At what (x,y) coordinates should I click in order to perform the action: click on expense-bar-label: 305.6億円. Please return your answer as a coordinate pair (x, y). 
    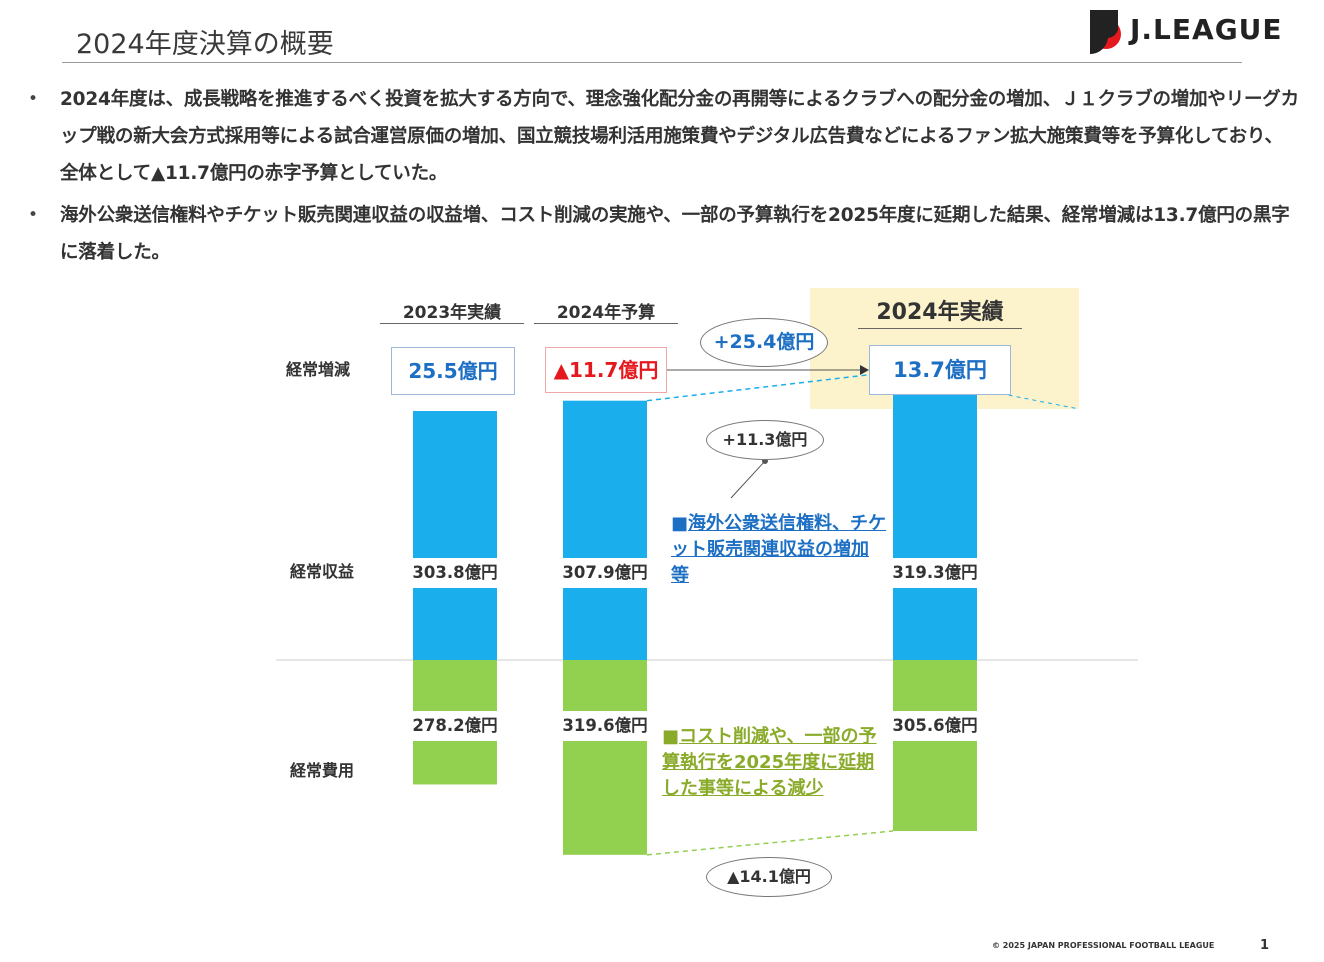
    Looking at the image, I should click on (935, 726).